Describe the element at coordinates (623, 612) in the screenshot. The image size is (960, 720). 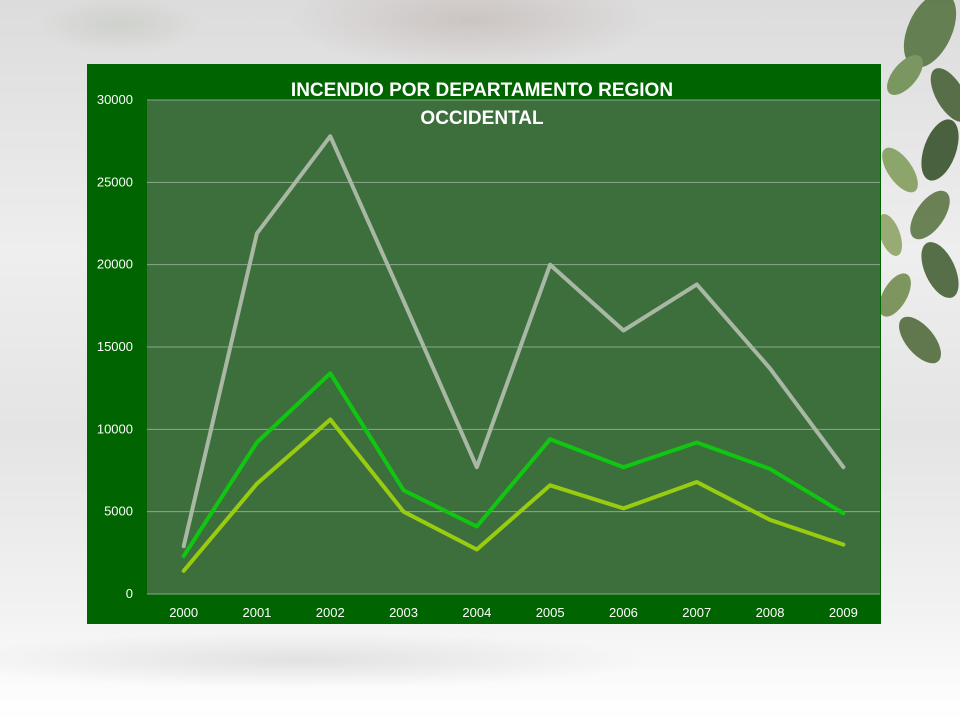
I see `x-tick-label: 2006` at that location.